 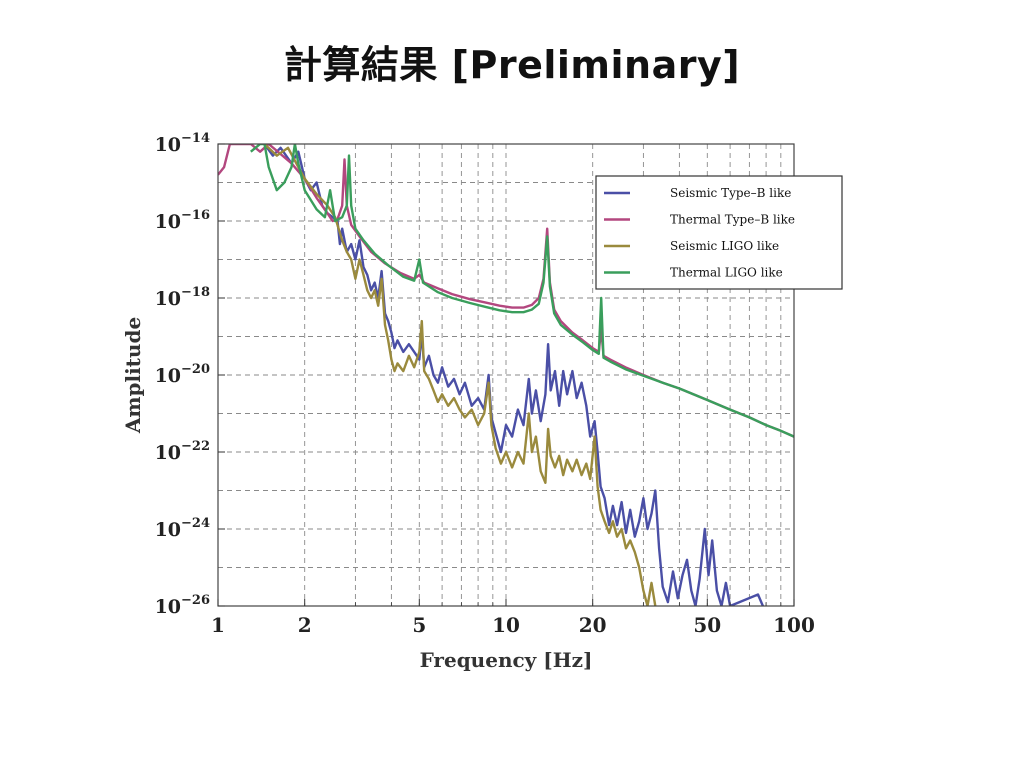 What do you see at coordinates (512, 65) in the screenshot?
I see `slide-title: 計算結果 [Preliminary]` at bounding box center [512, 65].